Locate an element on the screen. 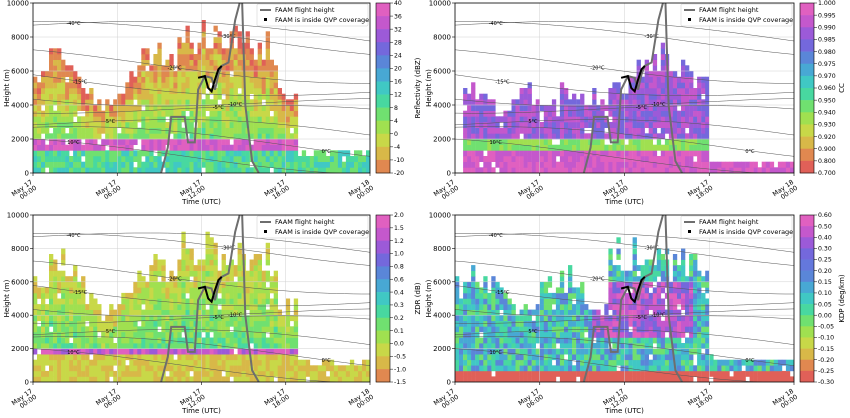  colorbar-tick-label: 0.920 is located at coordinates (827, 137).